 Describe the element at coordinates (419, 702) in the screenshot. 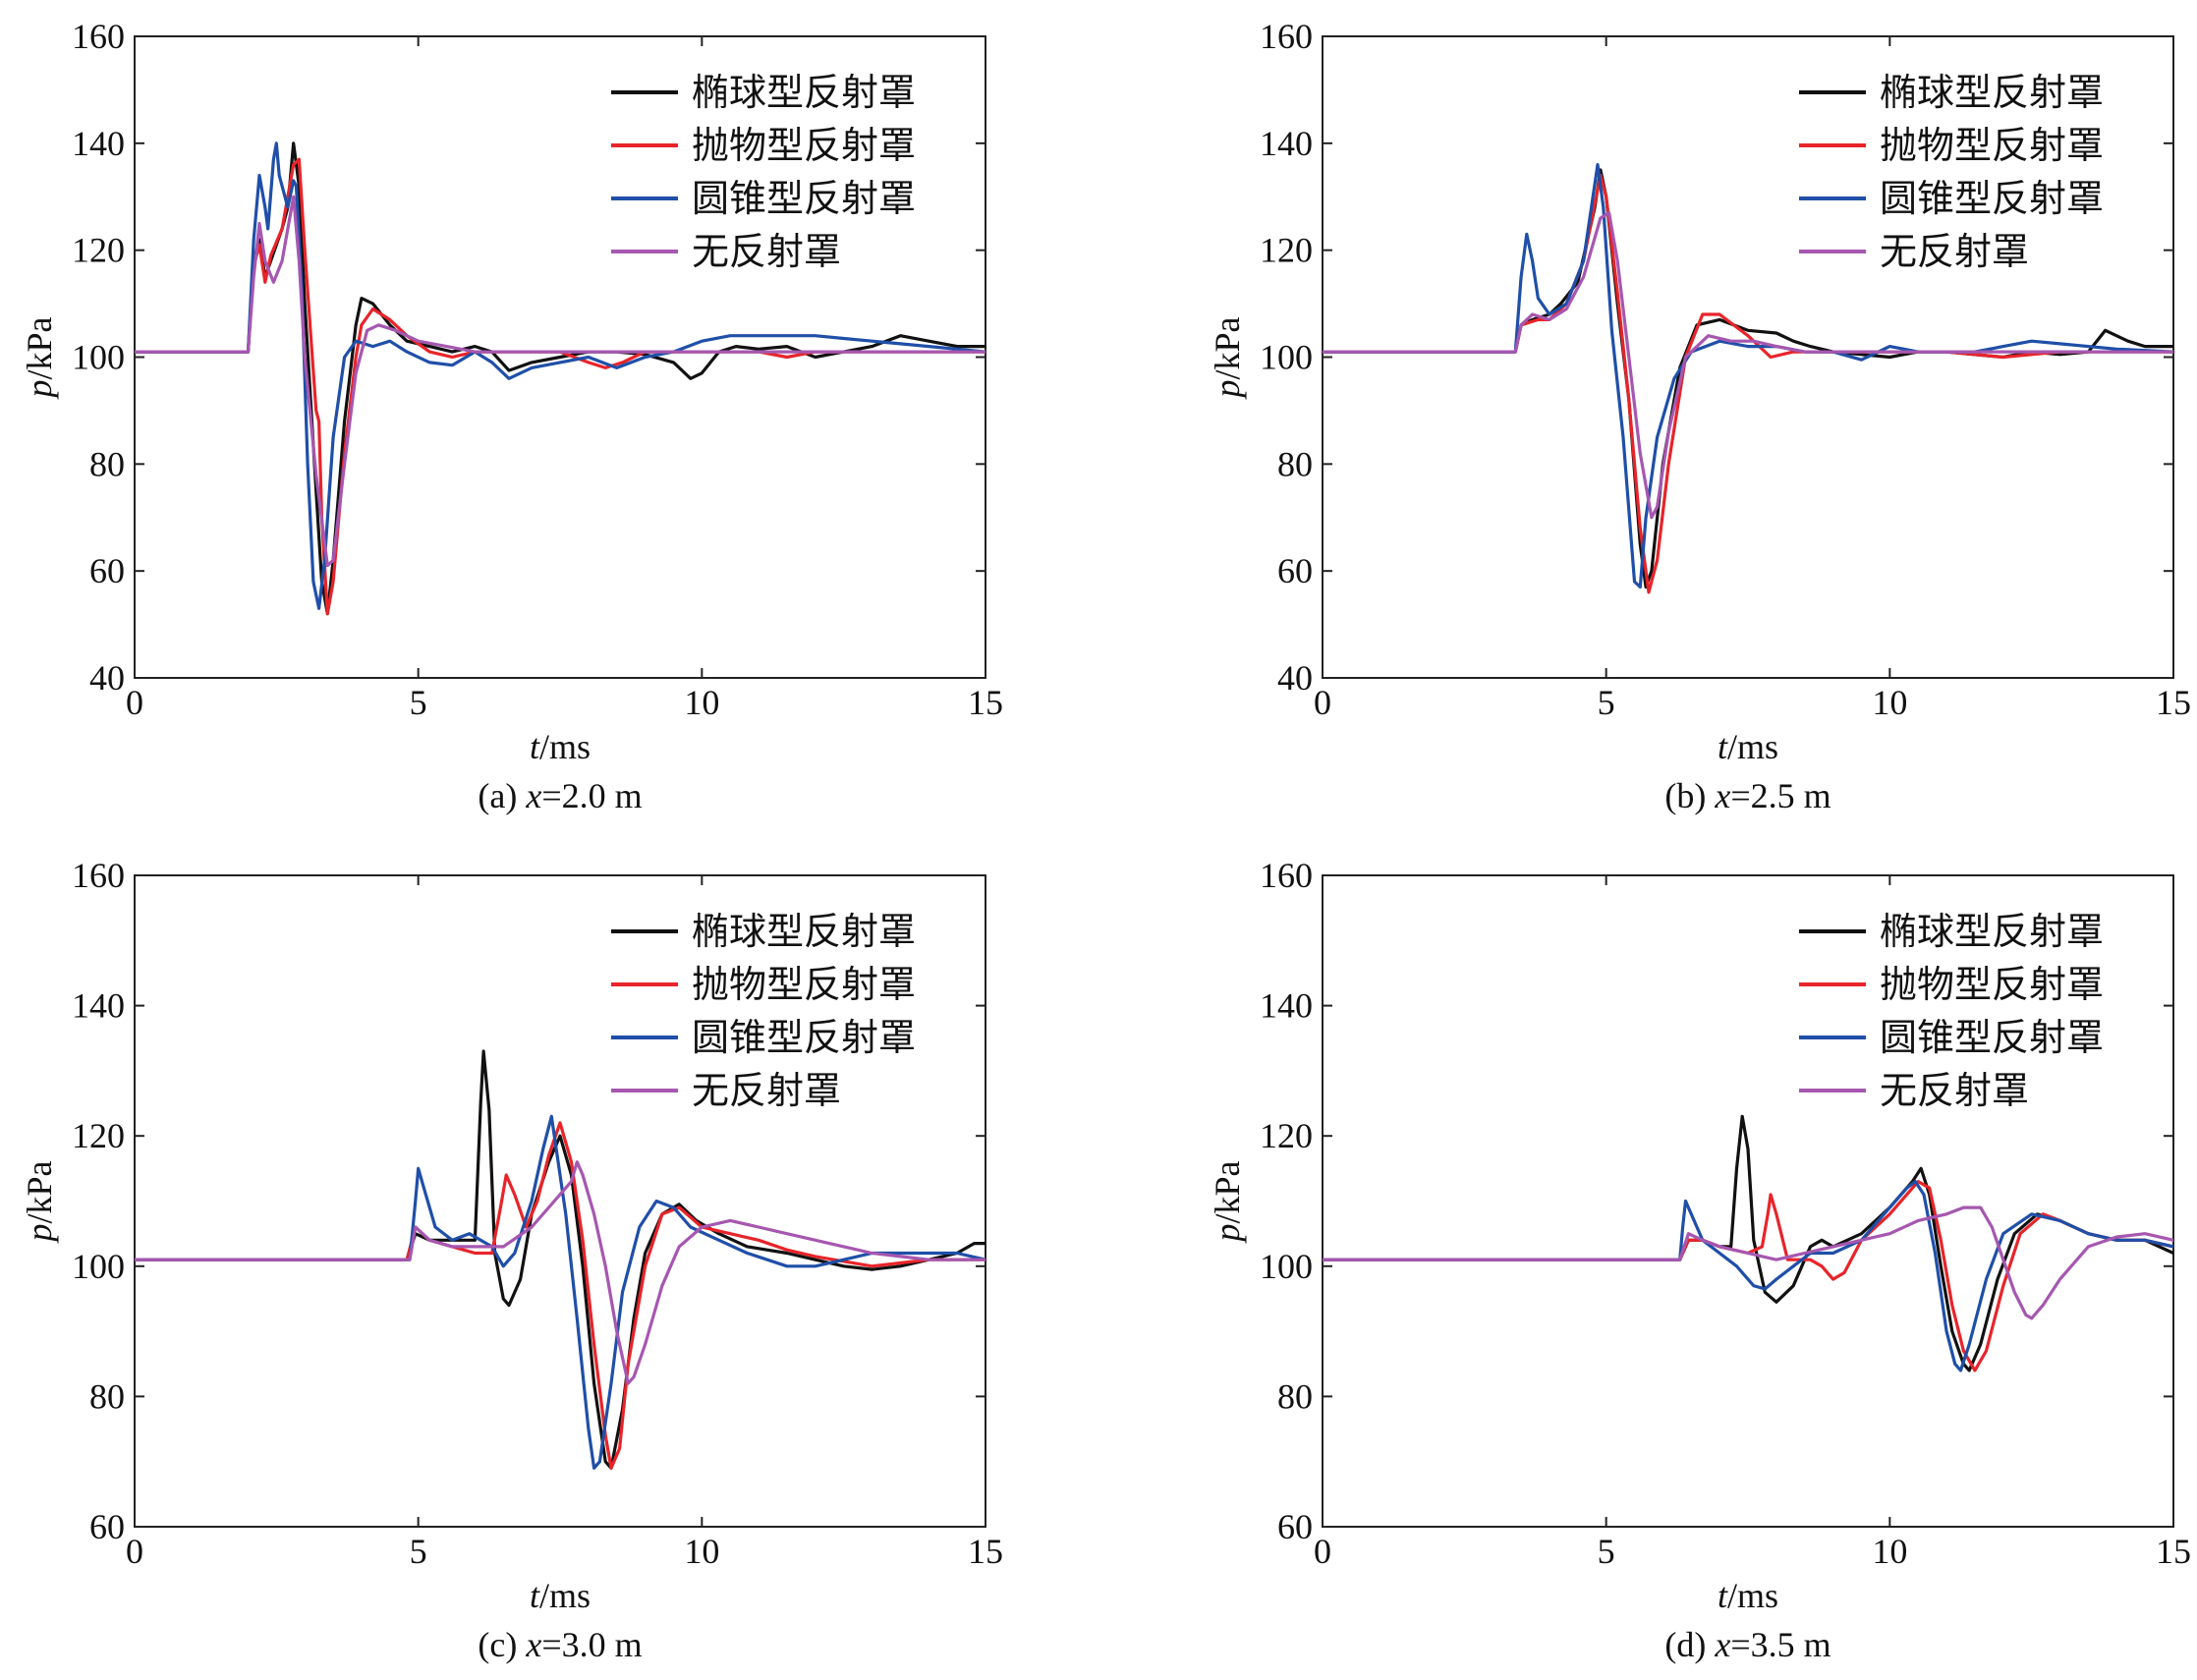

I see `chart-a-x-tick-label: 5` at that location.